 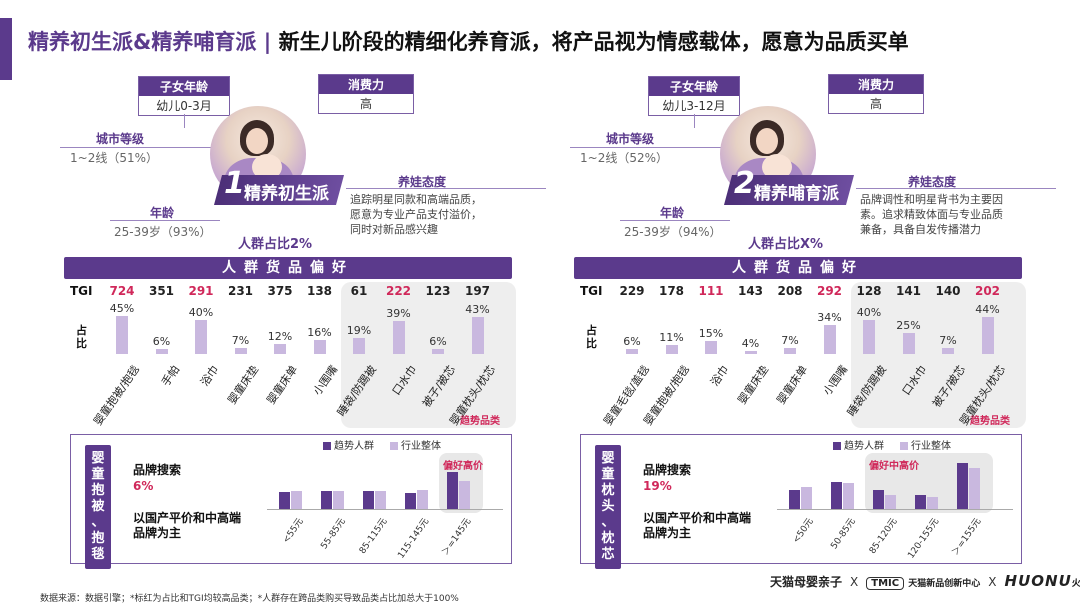 I want to click on spending-value: 高, so click(x=365, y=104).